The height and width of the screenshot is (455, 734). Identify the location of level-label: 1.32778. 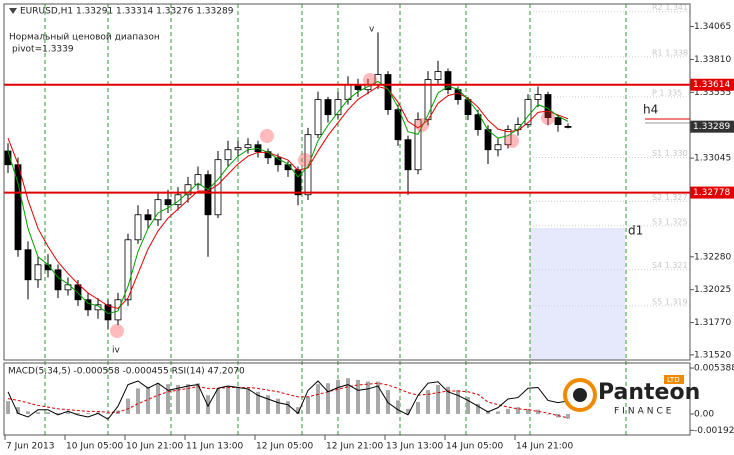
(711, 193).